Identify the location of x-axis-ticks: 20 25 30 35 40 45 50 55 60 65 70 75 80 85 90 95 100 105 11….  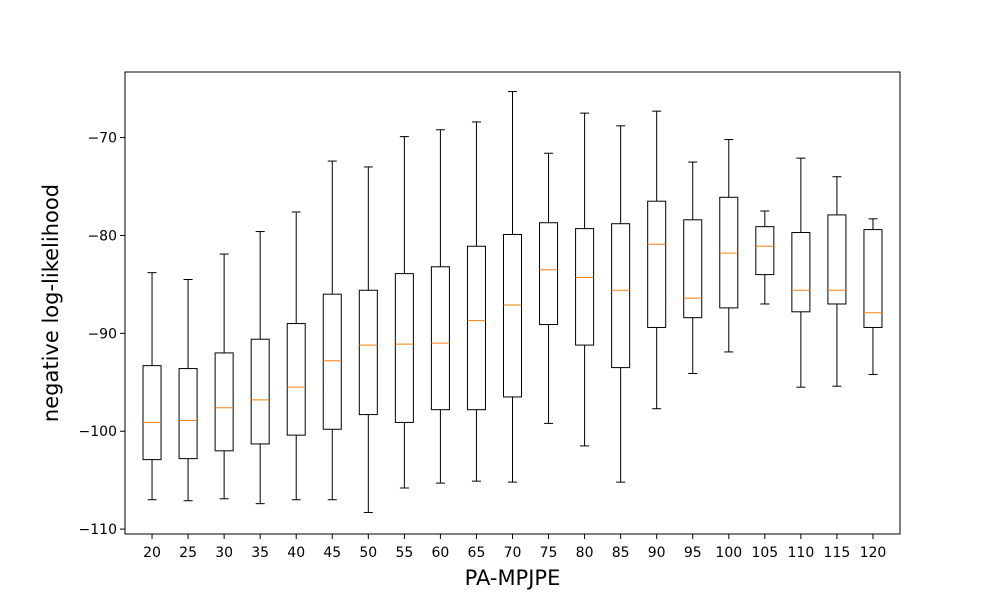
(514, 547).